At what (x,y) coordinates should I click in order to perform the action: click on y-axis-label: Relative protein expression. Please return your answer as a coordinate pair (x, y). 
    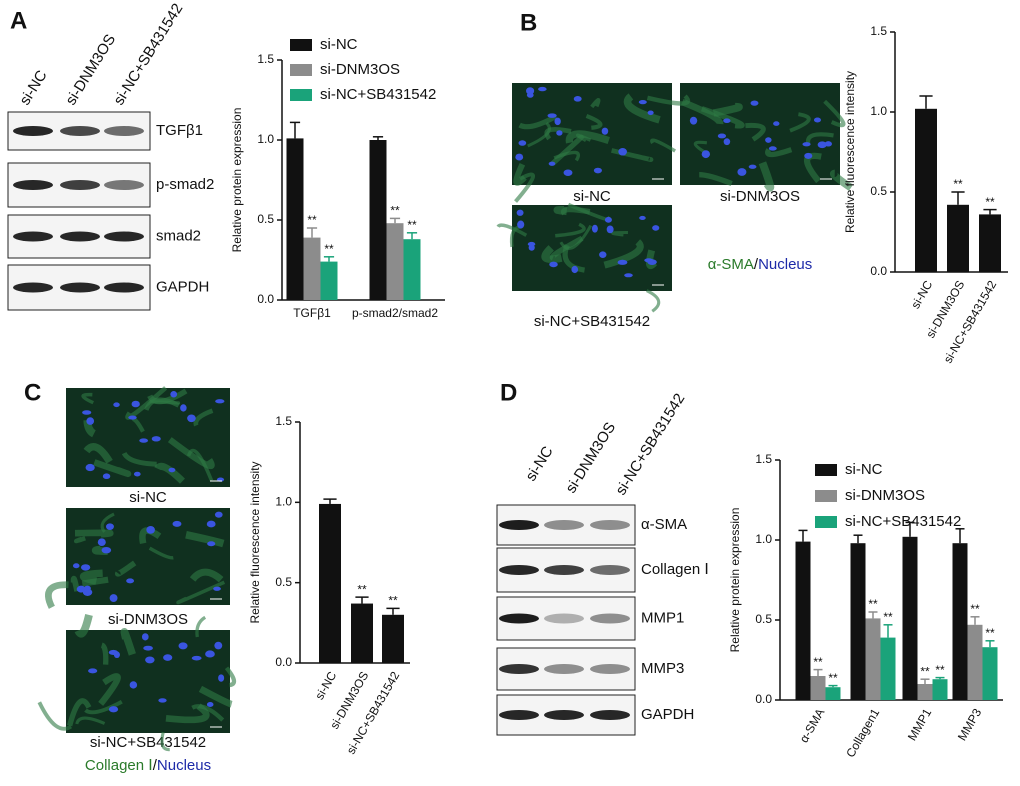
    Looking at the image, I should click on (237, 180).